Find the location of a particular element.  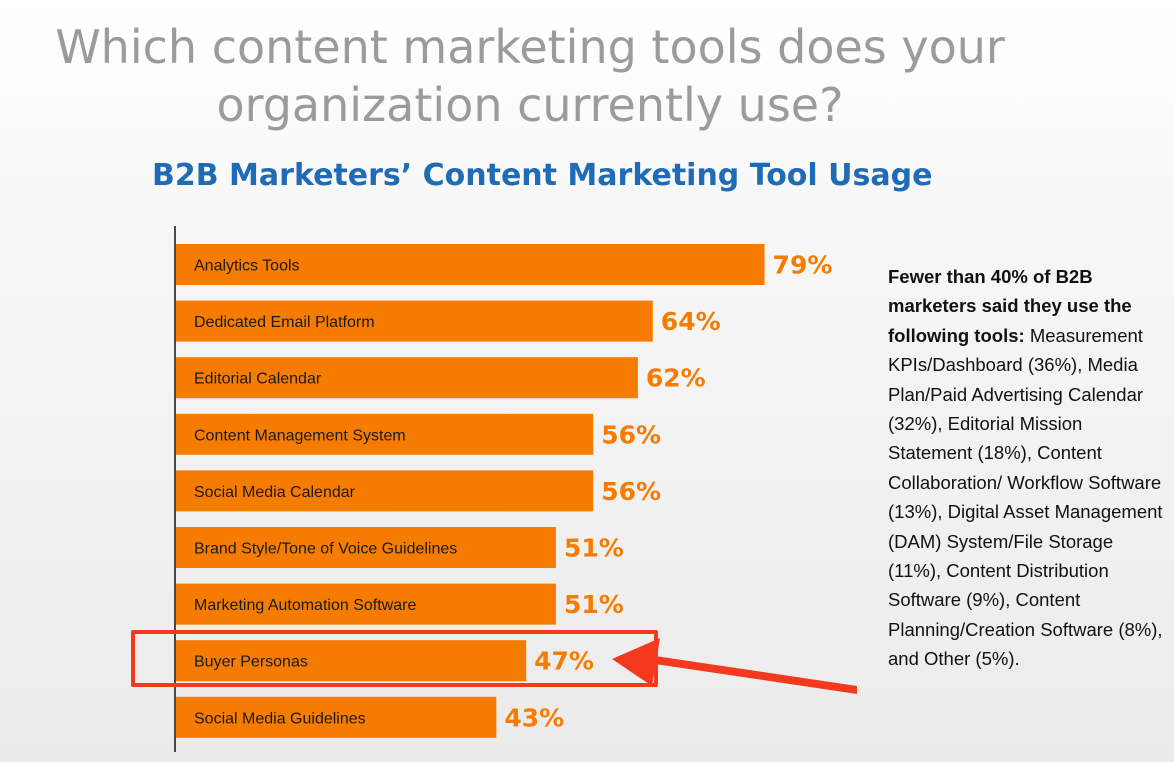

buyer-personas-highlight-box is located at coordinates (394, 658).